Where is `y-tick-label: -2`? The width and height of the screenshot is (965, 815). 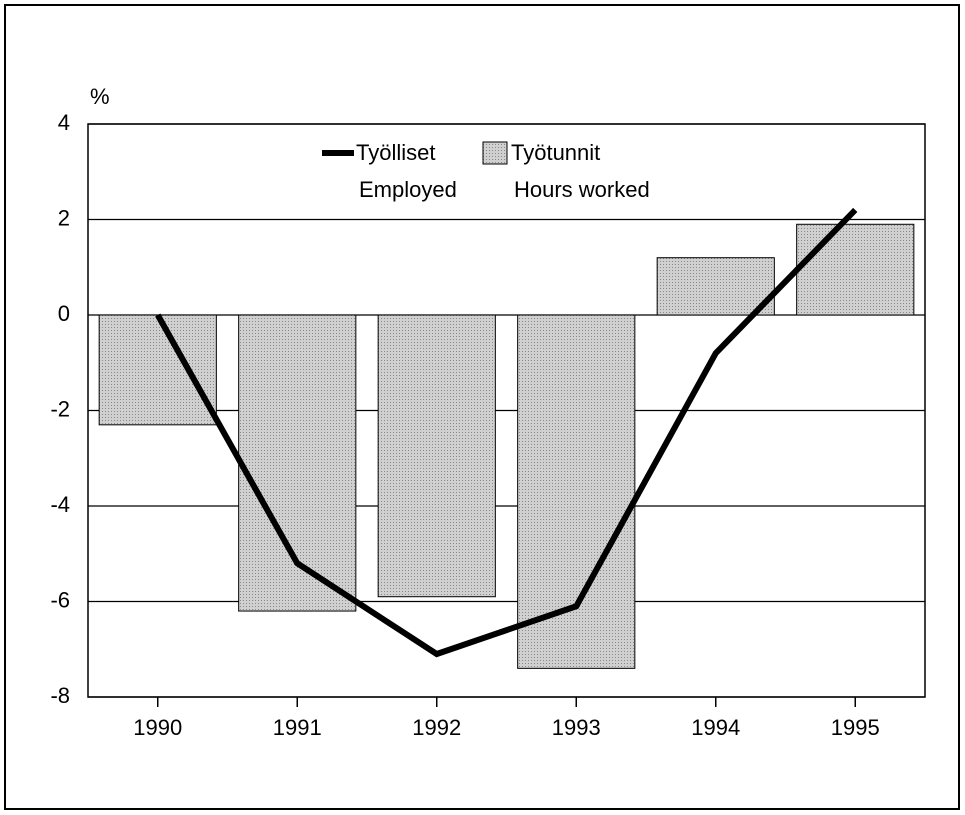
y-tick-label: -2 is located at coordinates (60, 408).